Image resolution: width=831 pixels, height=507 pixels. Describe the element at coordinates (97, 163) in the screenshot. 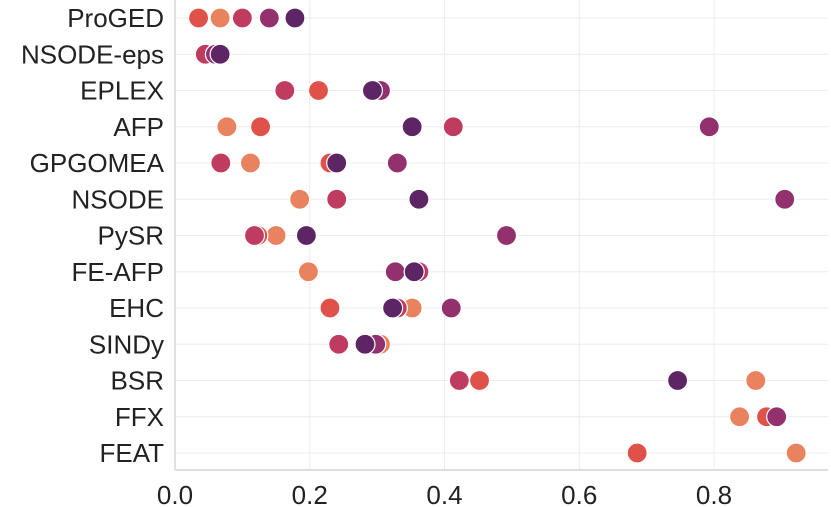

I see `y-tick-label: GPGOMEA` at that location.